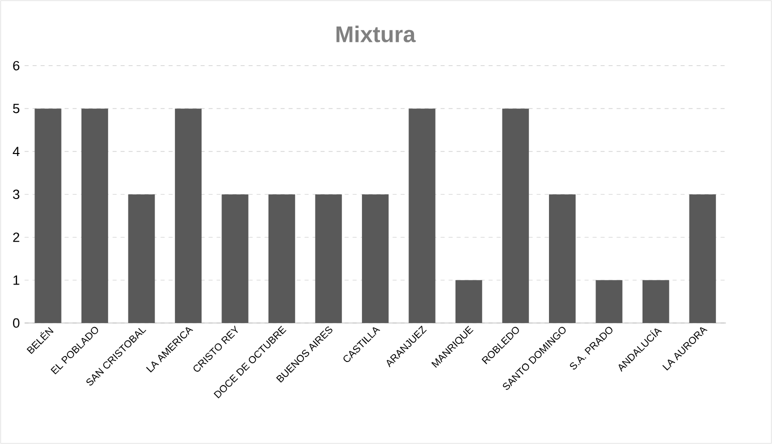 The width and height of the screenshot is (772, 444). What do you see at coordinates (16, 109) in the screenshot?
I see `y-tick-label: 5` at bounding box center [16, 109].